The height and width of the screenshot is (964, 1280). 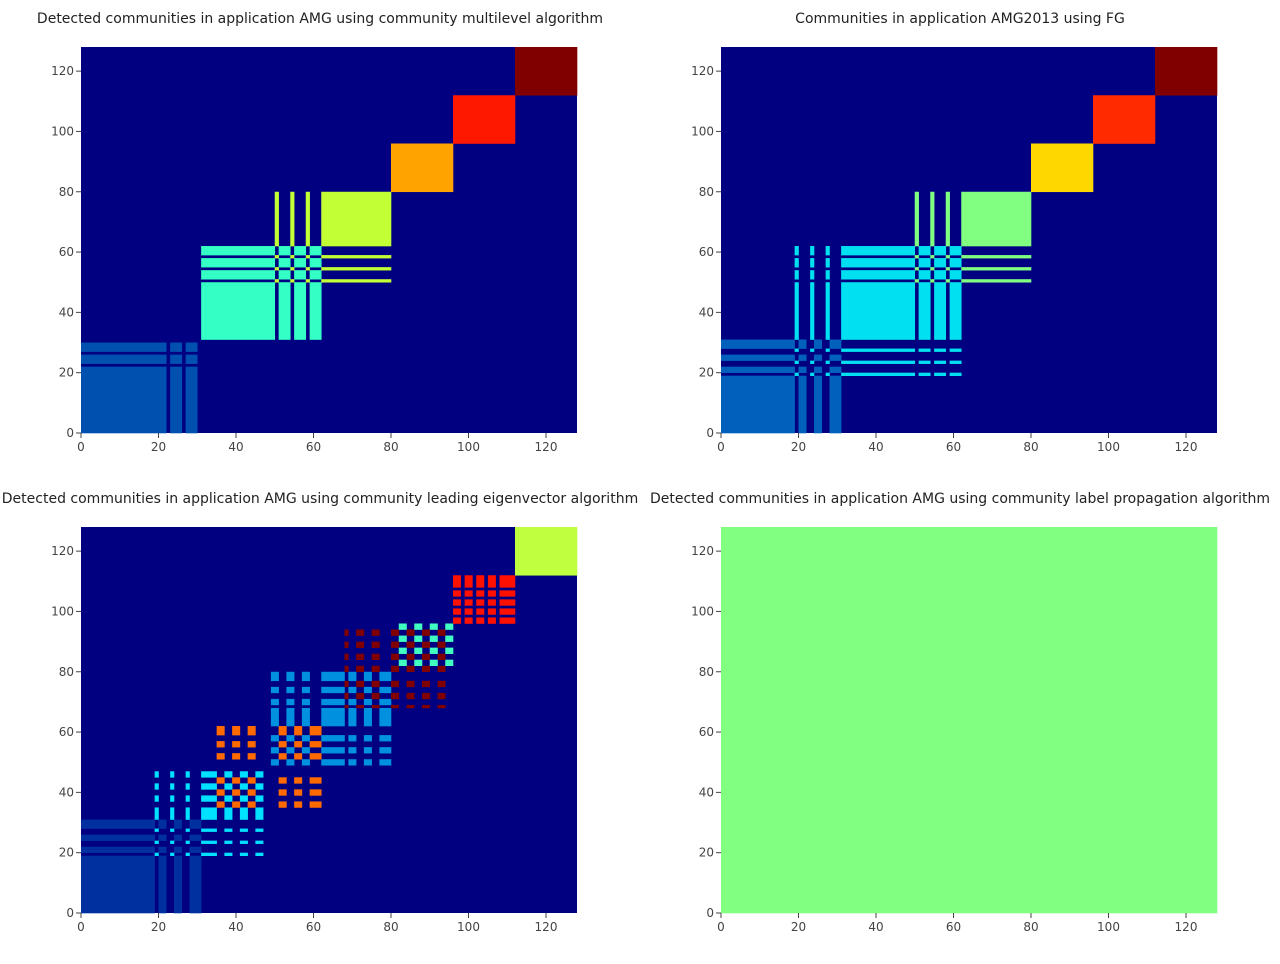 I want to click on y-tick-label: 80, so click(x=706, y=672).